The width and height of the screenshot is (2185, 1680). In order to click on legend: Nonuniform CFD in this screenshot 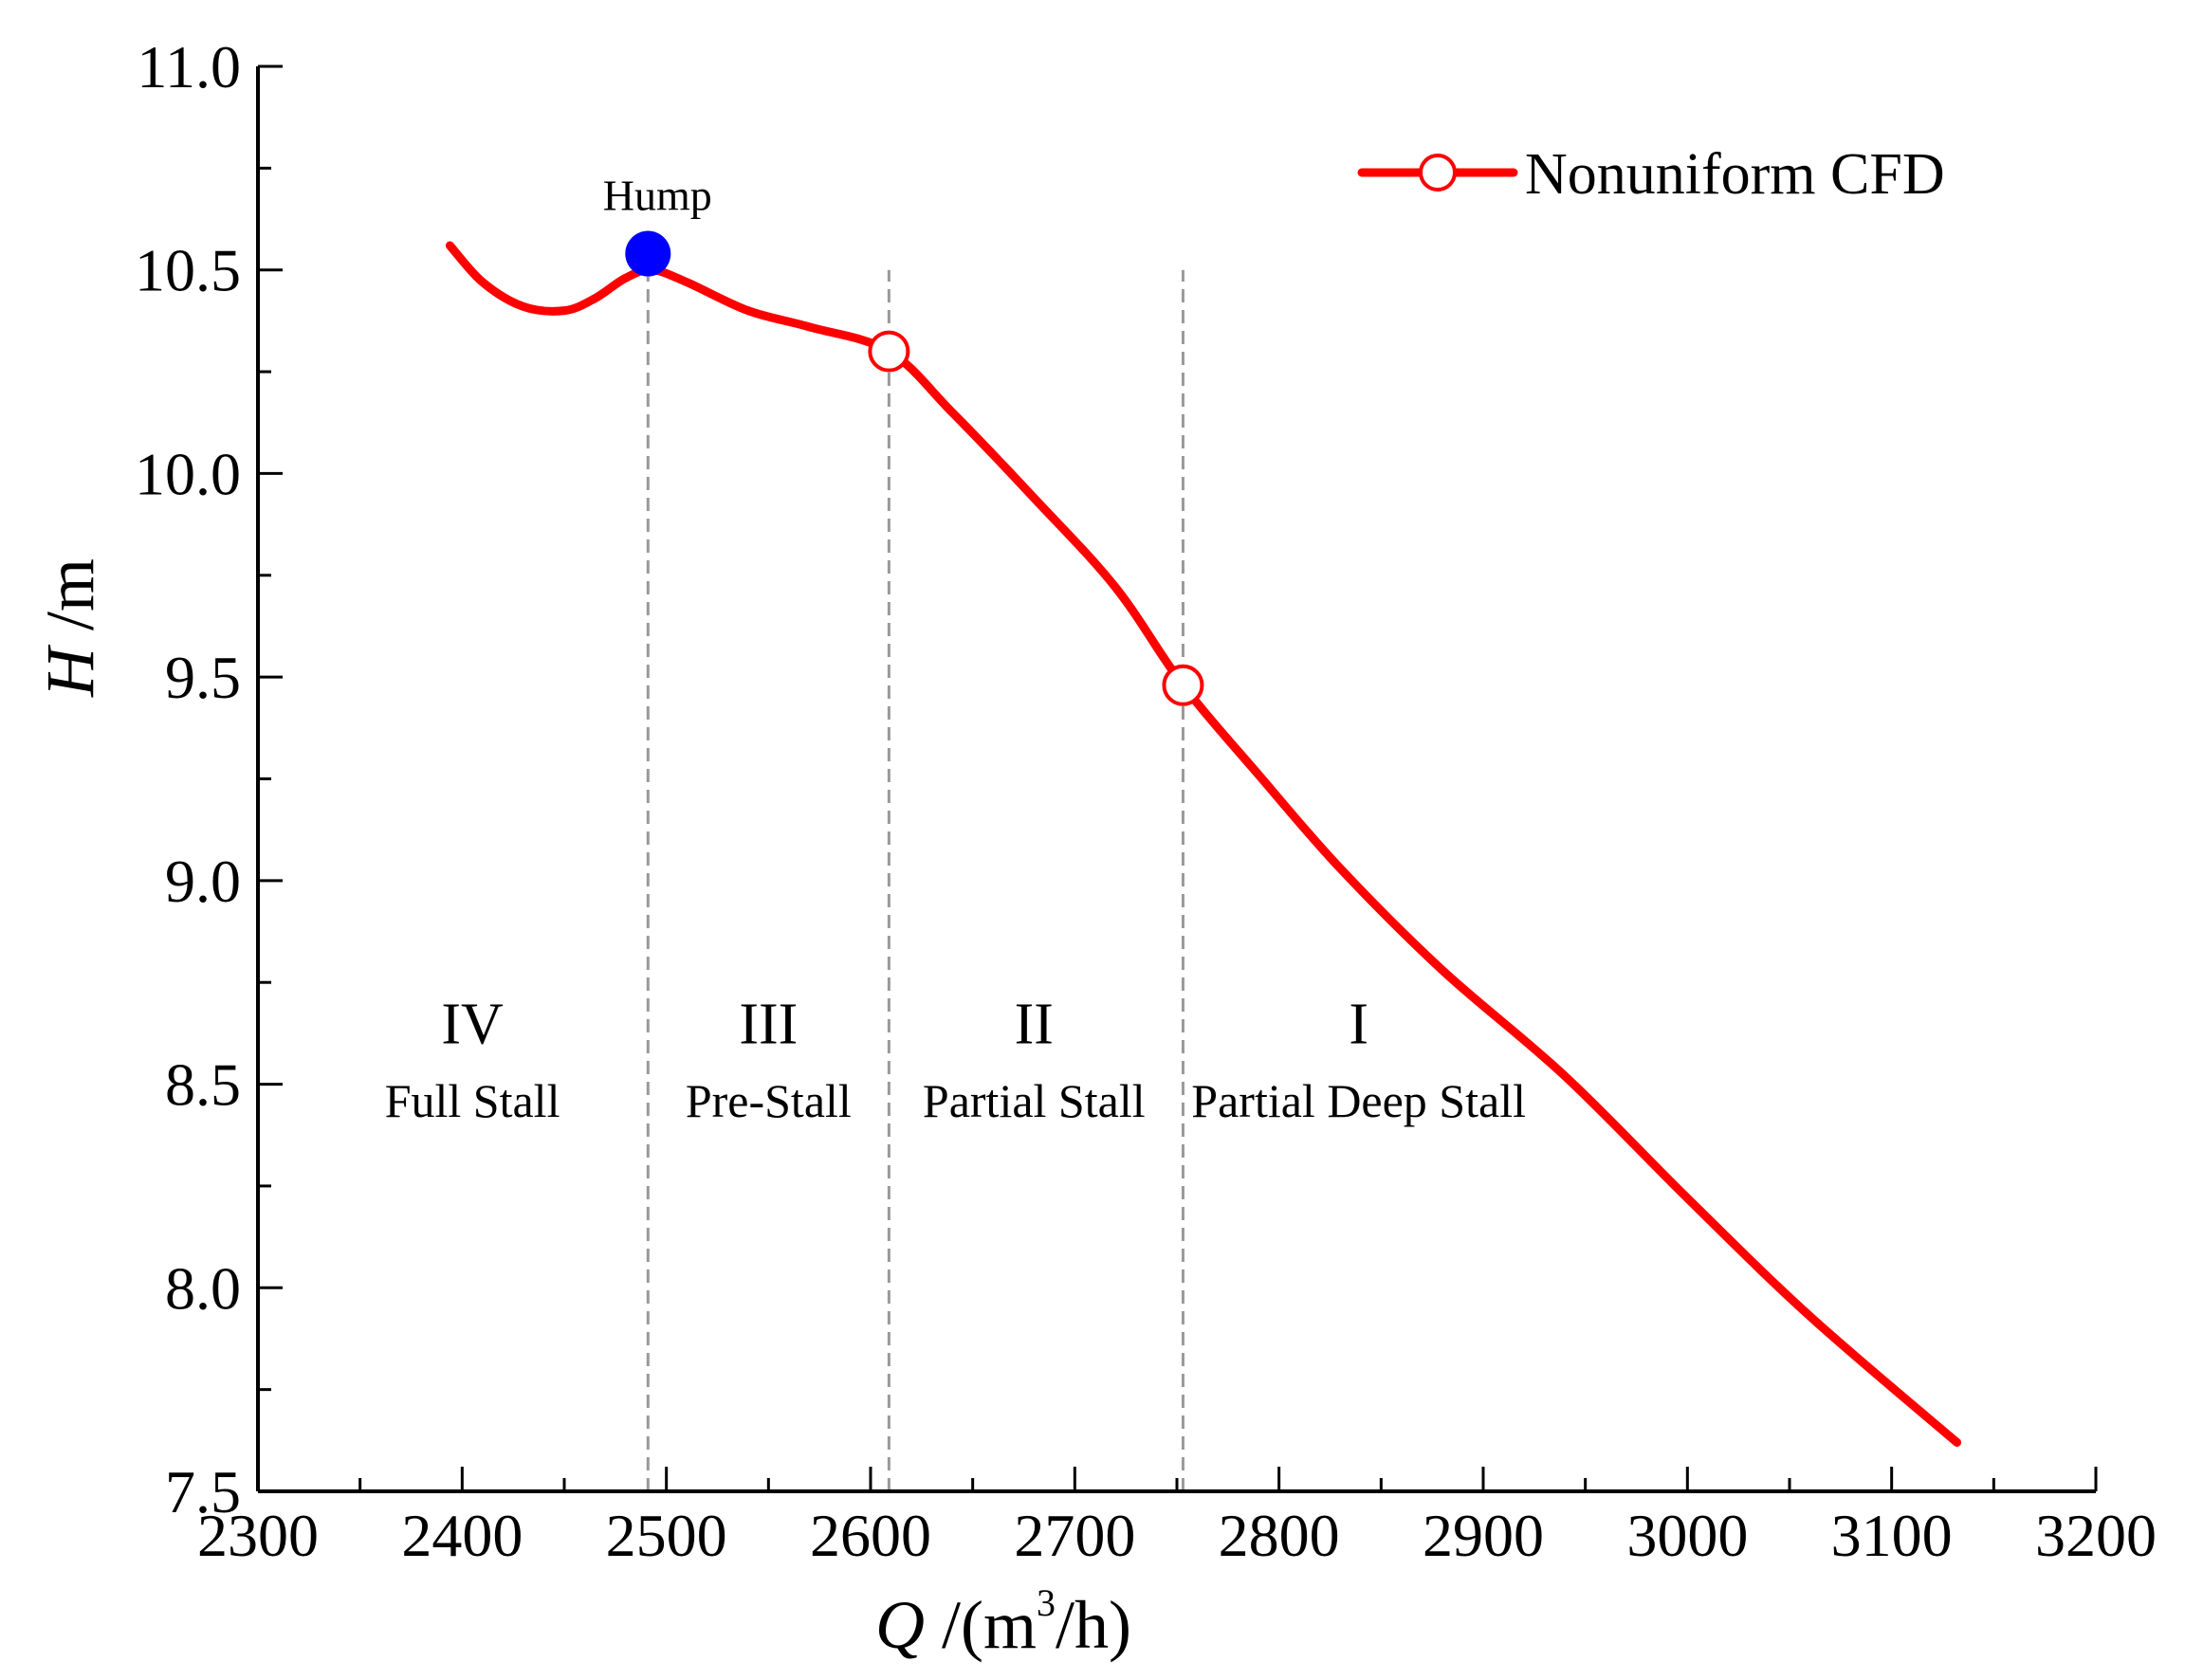, I will do `click(1651, 174)`.